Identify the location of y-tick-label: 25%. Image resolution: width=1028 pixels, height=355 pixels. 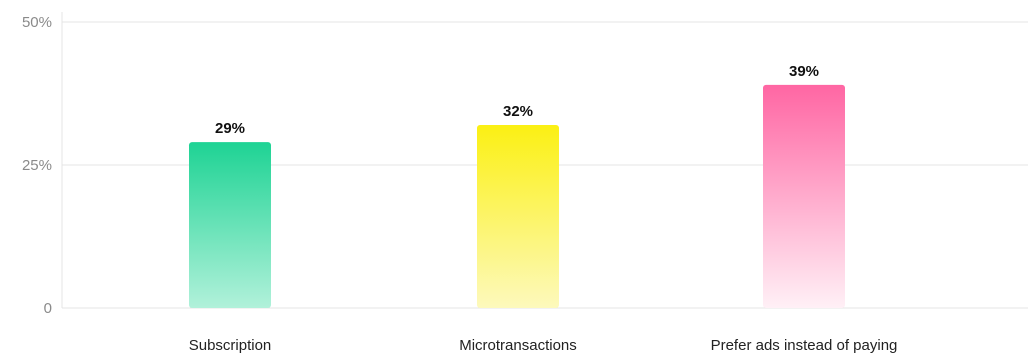
(37, 165).